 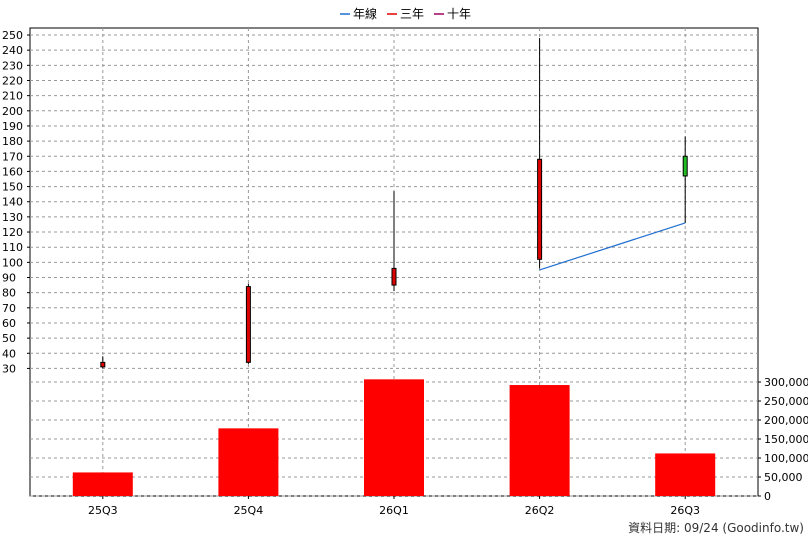 What do you see at coordinates (9, 338) in the screenshot?
I see `price-tick-label: 50` at bounding box center [9, 338].